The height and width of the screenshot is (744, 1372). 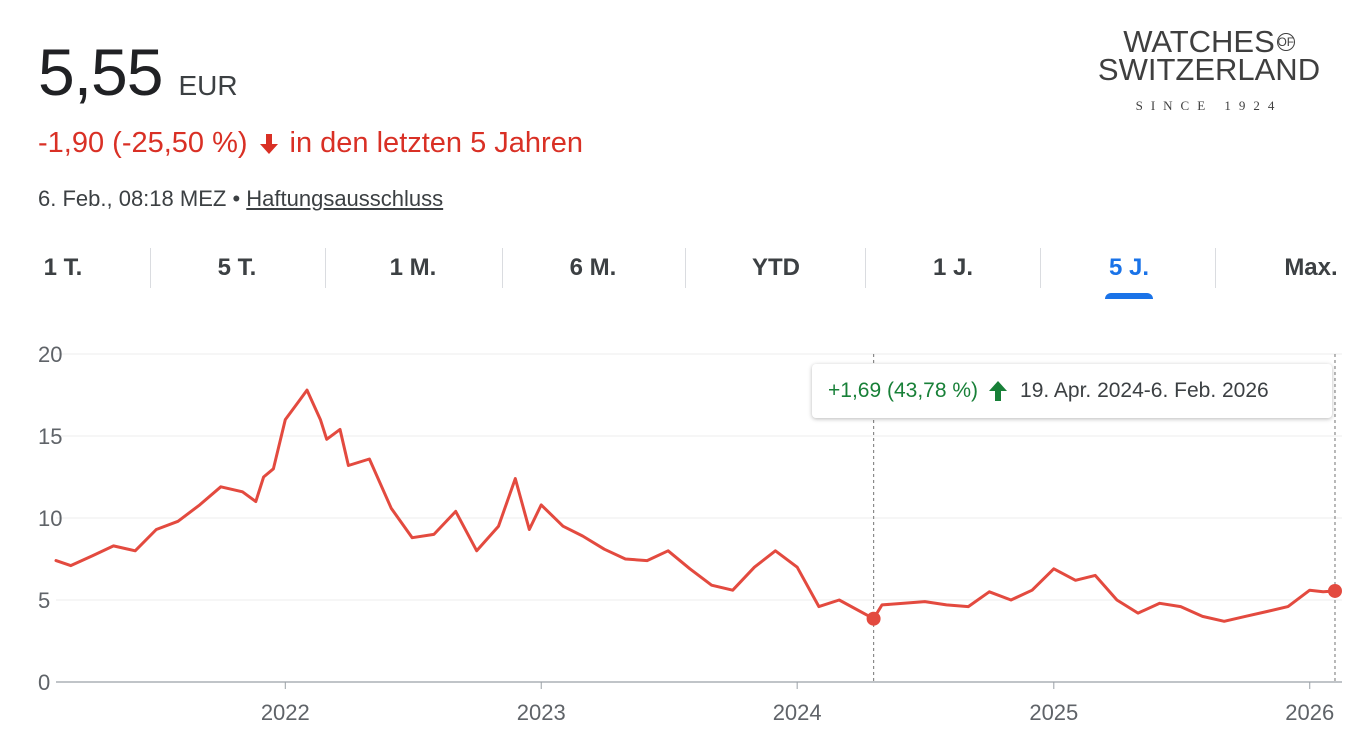 What do you see at coordinates (143, 143) in the screenshot?
I see `change-value: -1,90 (-25,50 %)` at bounding box center [143, 143].